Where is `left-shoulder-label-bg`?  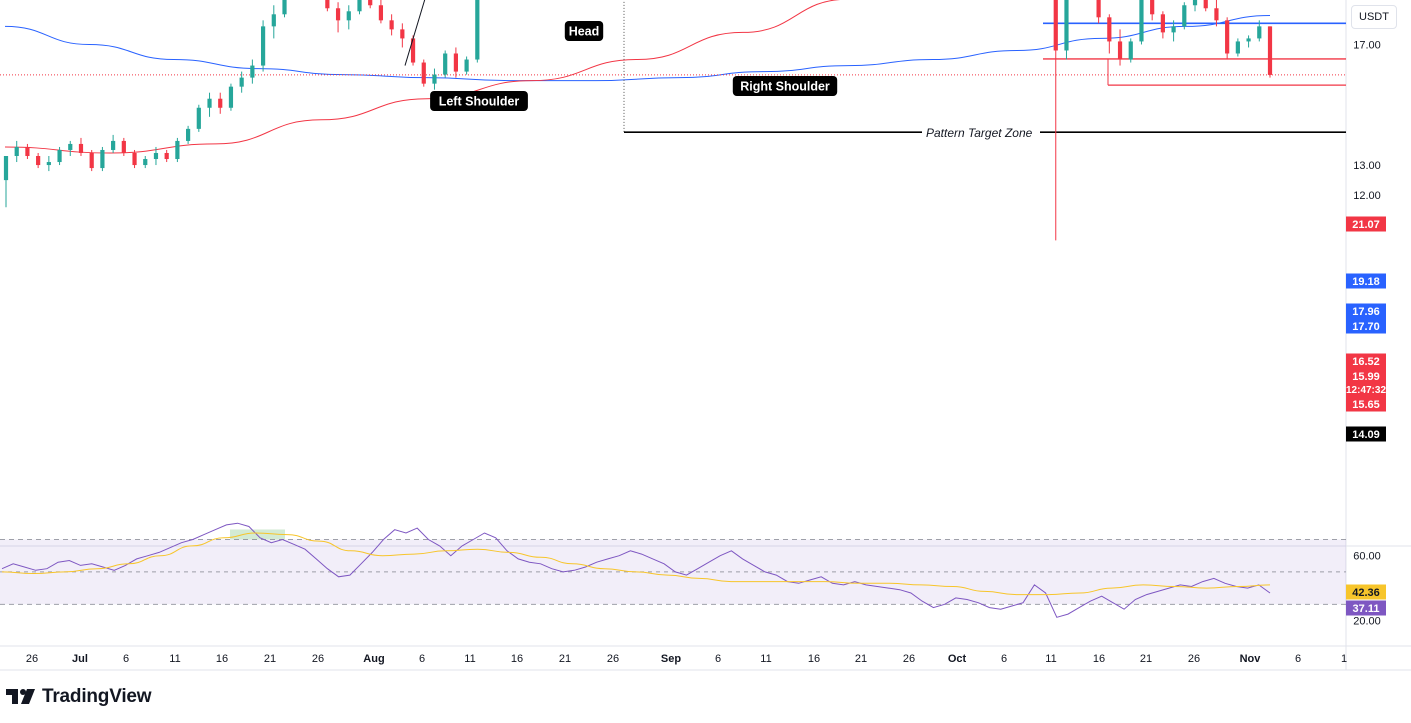 left-shoulder-label-bg is located at coordinates (479, 101).